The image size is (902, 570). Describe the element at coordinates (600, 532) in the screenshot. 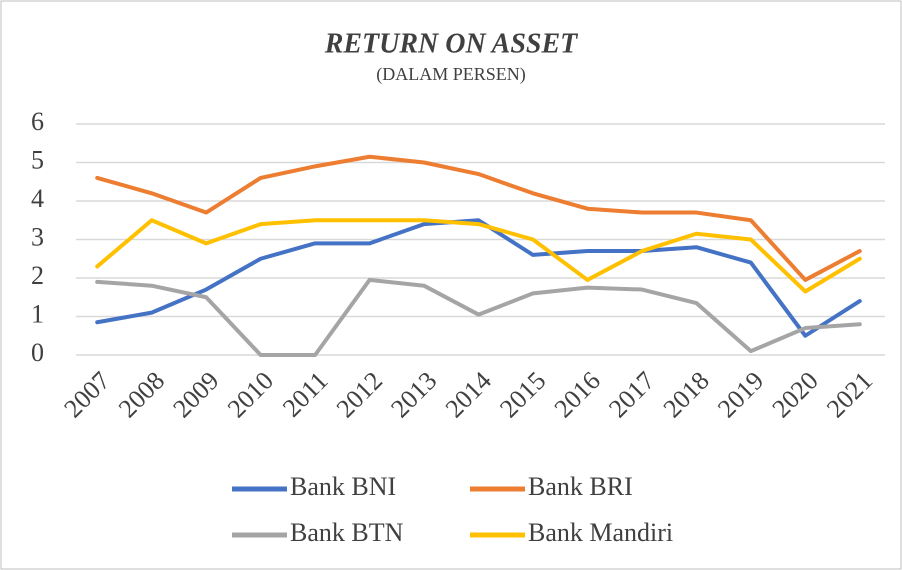

I see `legend-label: Bank Mandiri` at that location.